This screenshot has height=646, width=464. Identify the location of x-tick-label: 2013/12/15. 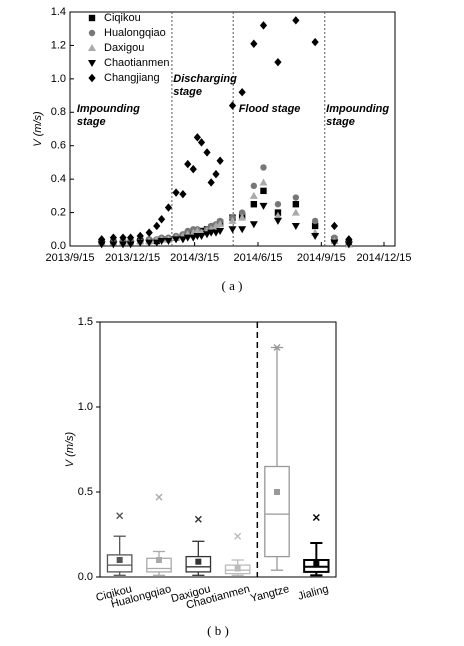
(132, 258).